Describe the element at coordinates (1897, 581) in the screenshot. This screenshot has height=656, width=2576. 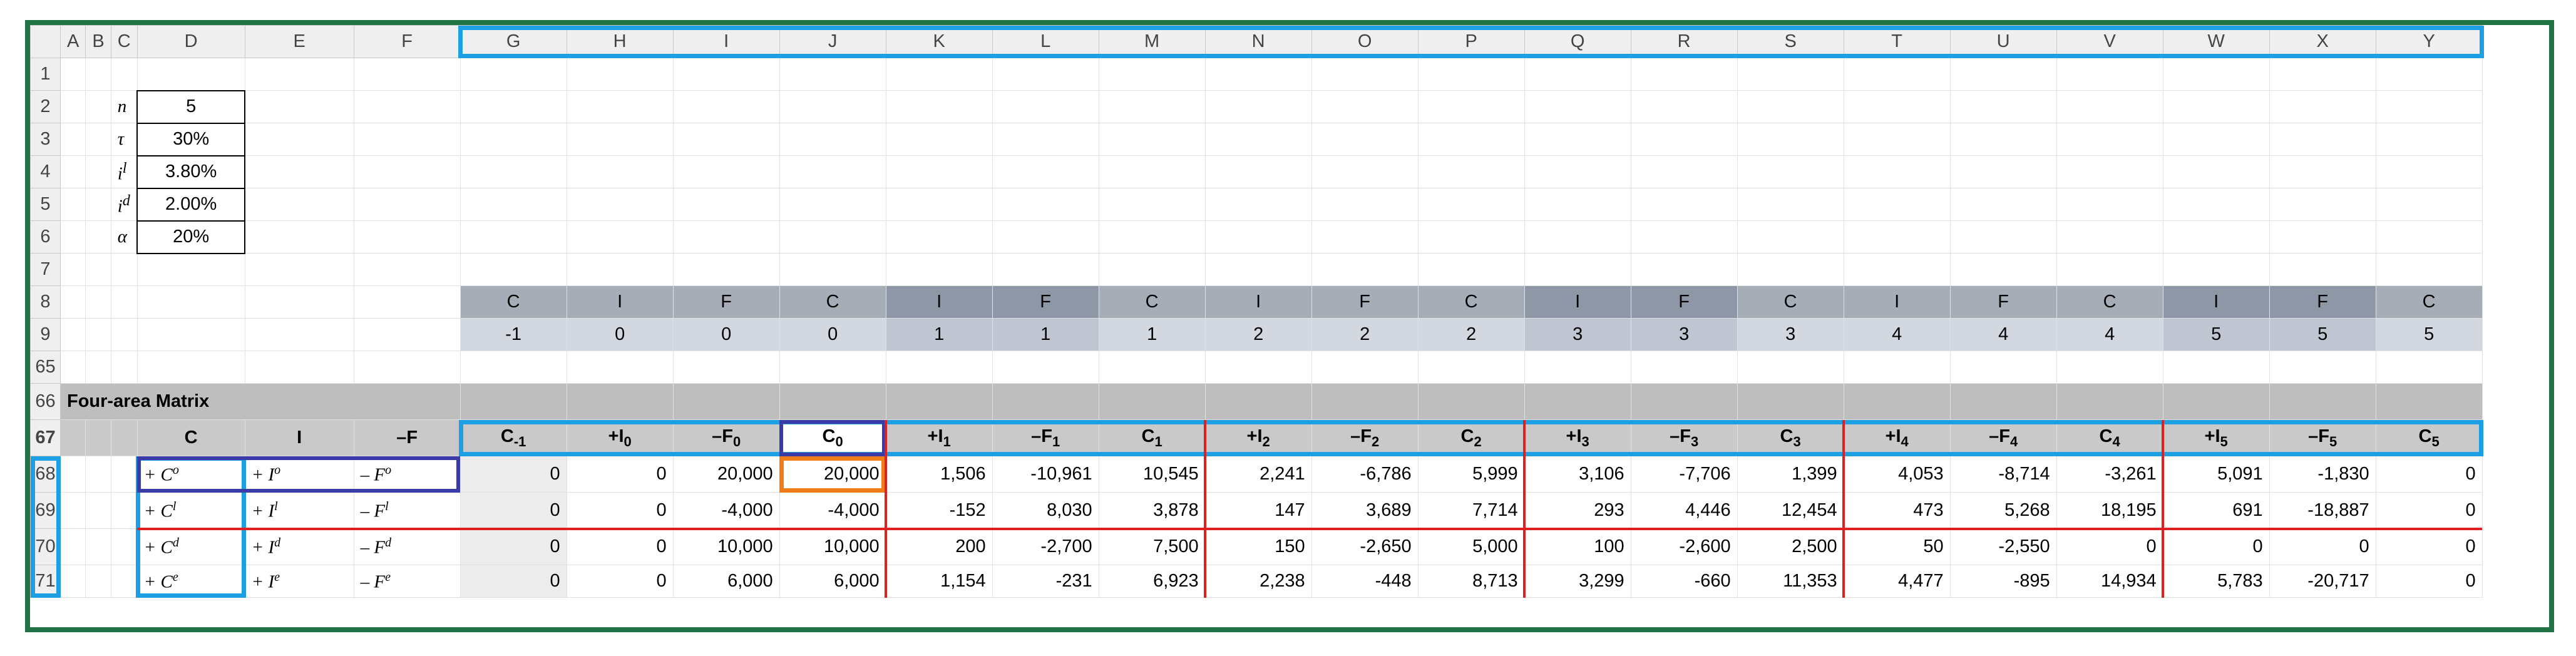
I see `value-cell: 4,477` at that location.